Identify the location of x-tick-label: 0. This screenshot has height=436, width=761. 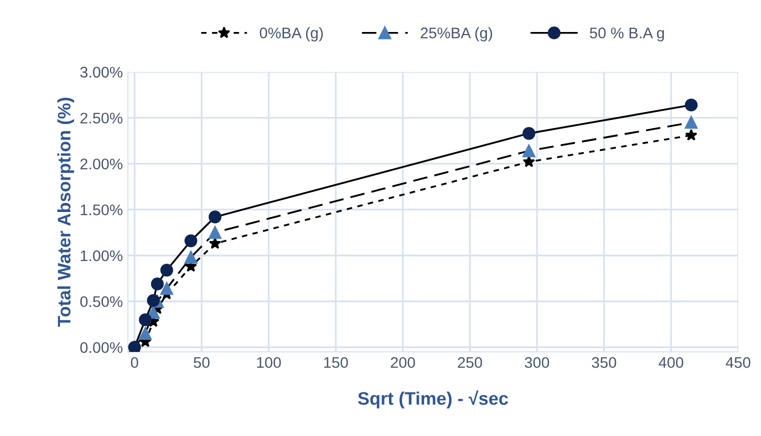
(134, 362).